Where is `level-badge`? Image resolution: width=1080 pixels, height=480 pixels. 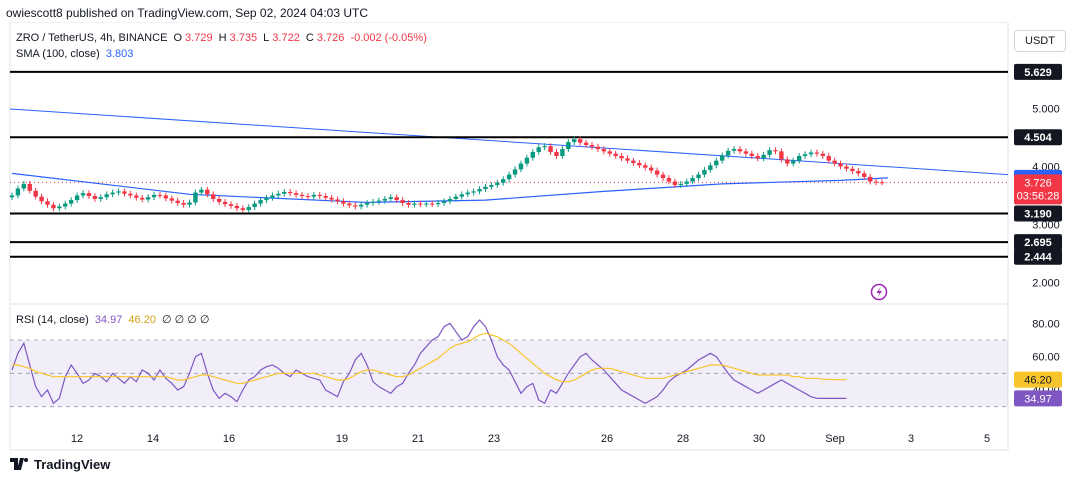 level-badge is located at coordinates (1038, 256).